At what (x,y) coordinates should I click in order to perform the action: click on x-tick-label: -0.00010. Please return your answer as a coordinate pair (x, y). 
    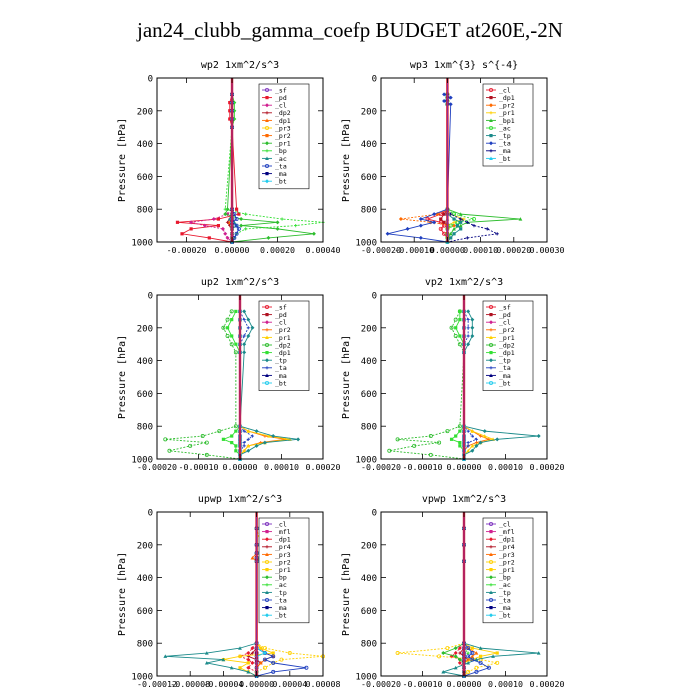
    Looking at the image, I should click on (199, 467).